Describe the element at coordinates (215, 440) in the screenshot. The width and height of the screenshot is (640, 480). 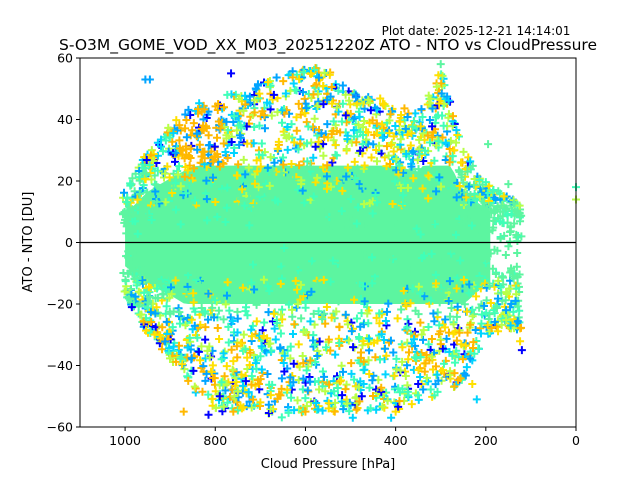
I see `x-tick-label: 800` at that location.